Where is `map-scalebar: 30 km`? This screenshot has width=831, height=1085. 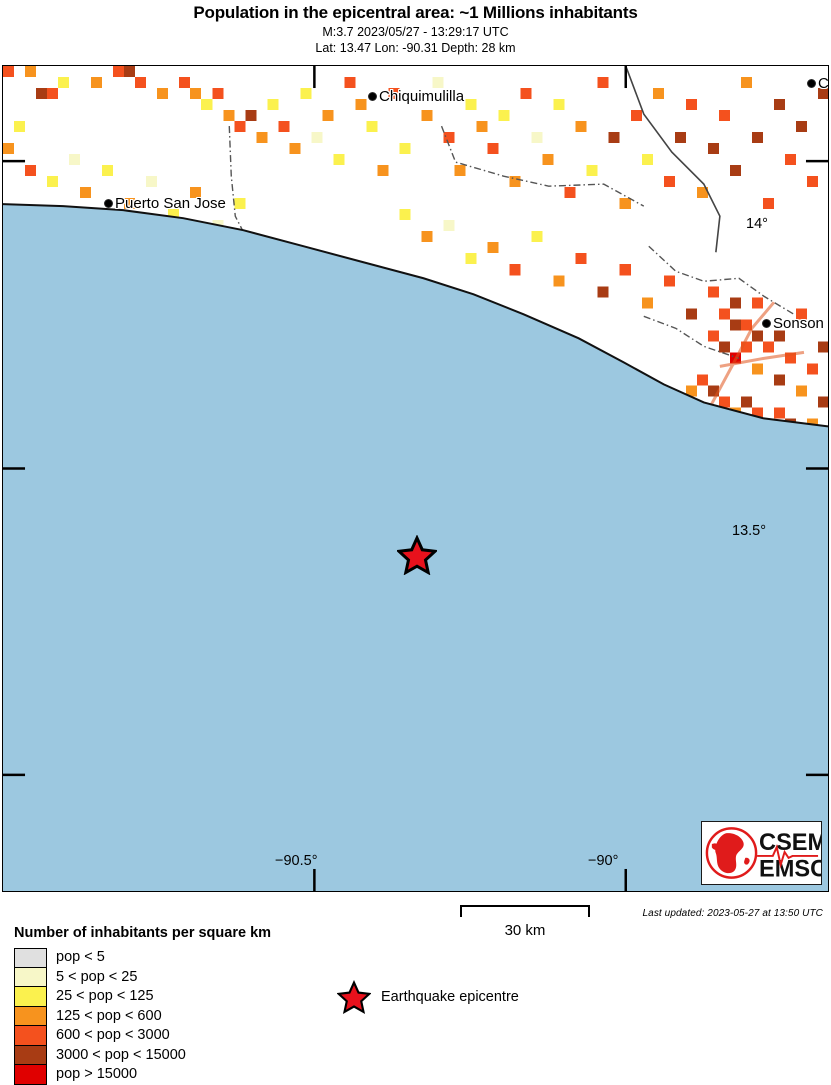
map-scalebar: 30 km is located at coordinates (525, 922).